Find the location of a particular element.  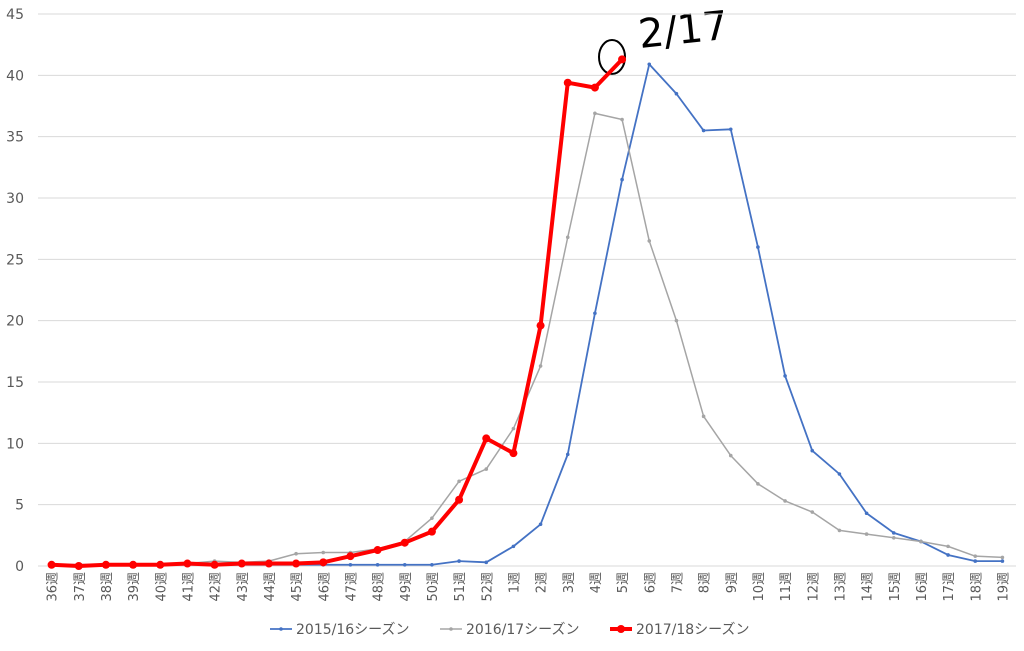

x-tick-label: 38週 is located at coordinates (107, 587).